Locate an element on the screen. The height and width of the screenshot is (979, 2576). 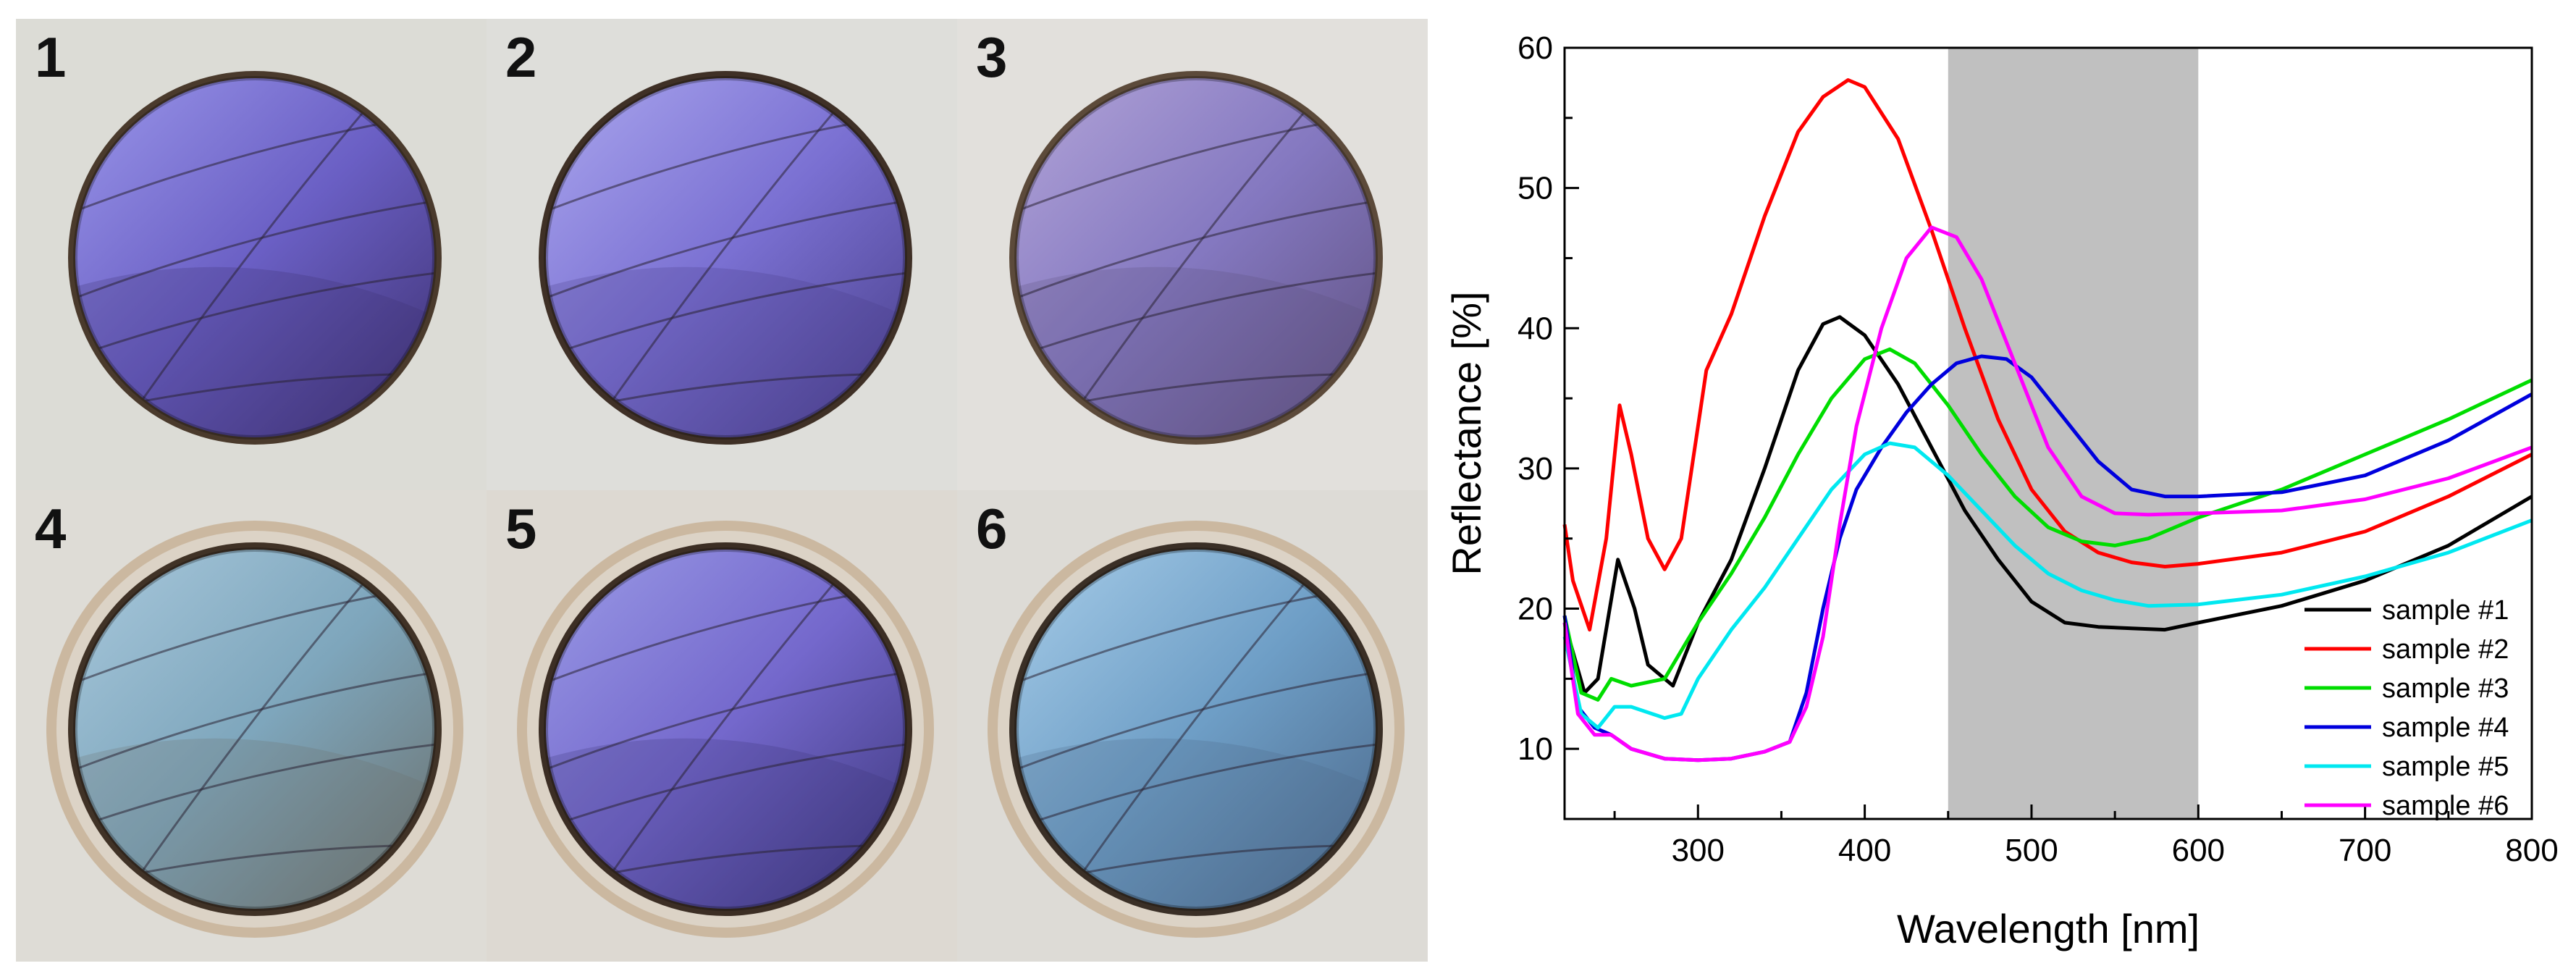
wing-sample-photo-1: 1 is located at coordinates (251, 254).